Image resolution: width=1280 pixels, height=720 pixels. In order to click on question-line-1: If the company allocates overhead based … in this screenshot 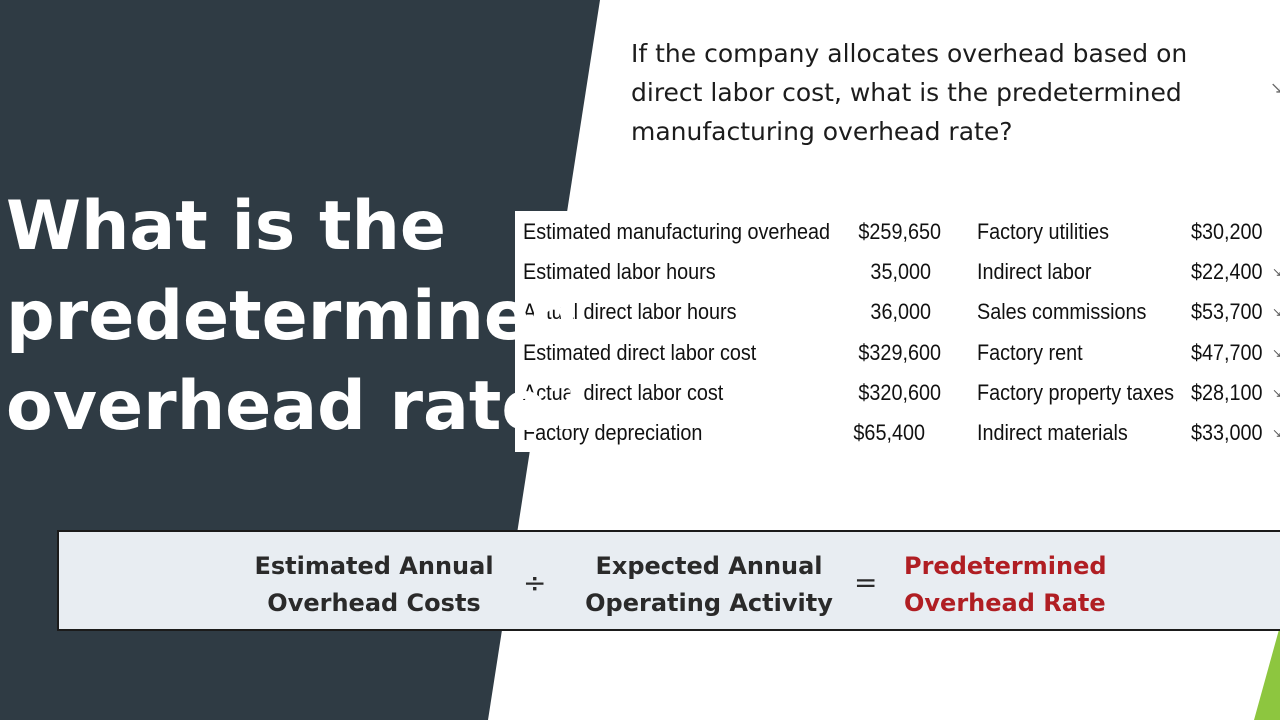, I will do `click(909, 53)`.